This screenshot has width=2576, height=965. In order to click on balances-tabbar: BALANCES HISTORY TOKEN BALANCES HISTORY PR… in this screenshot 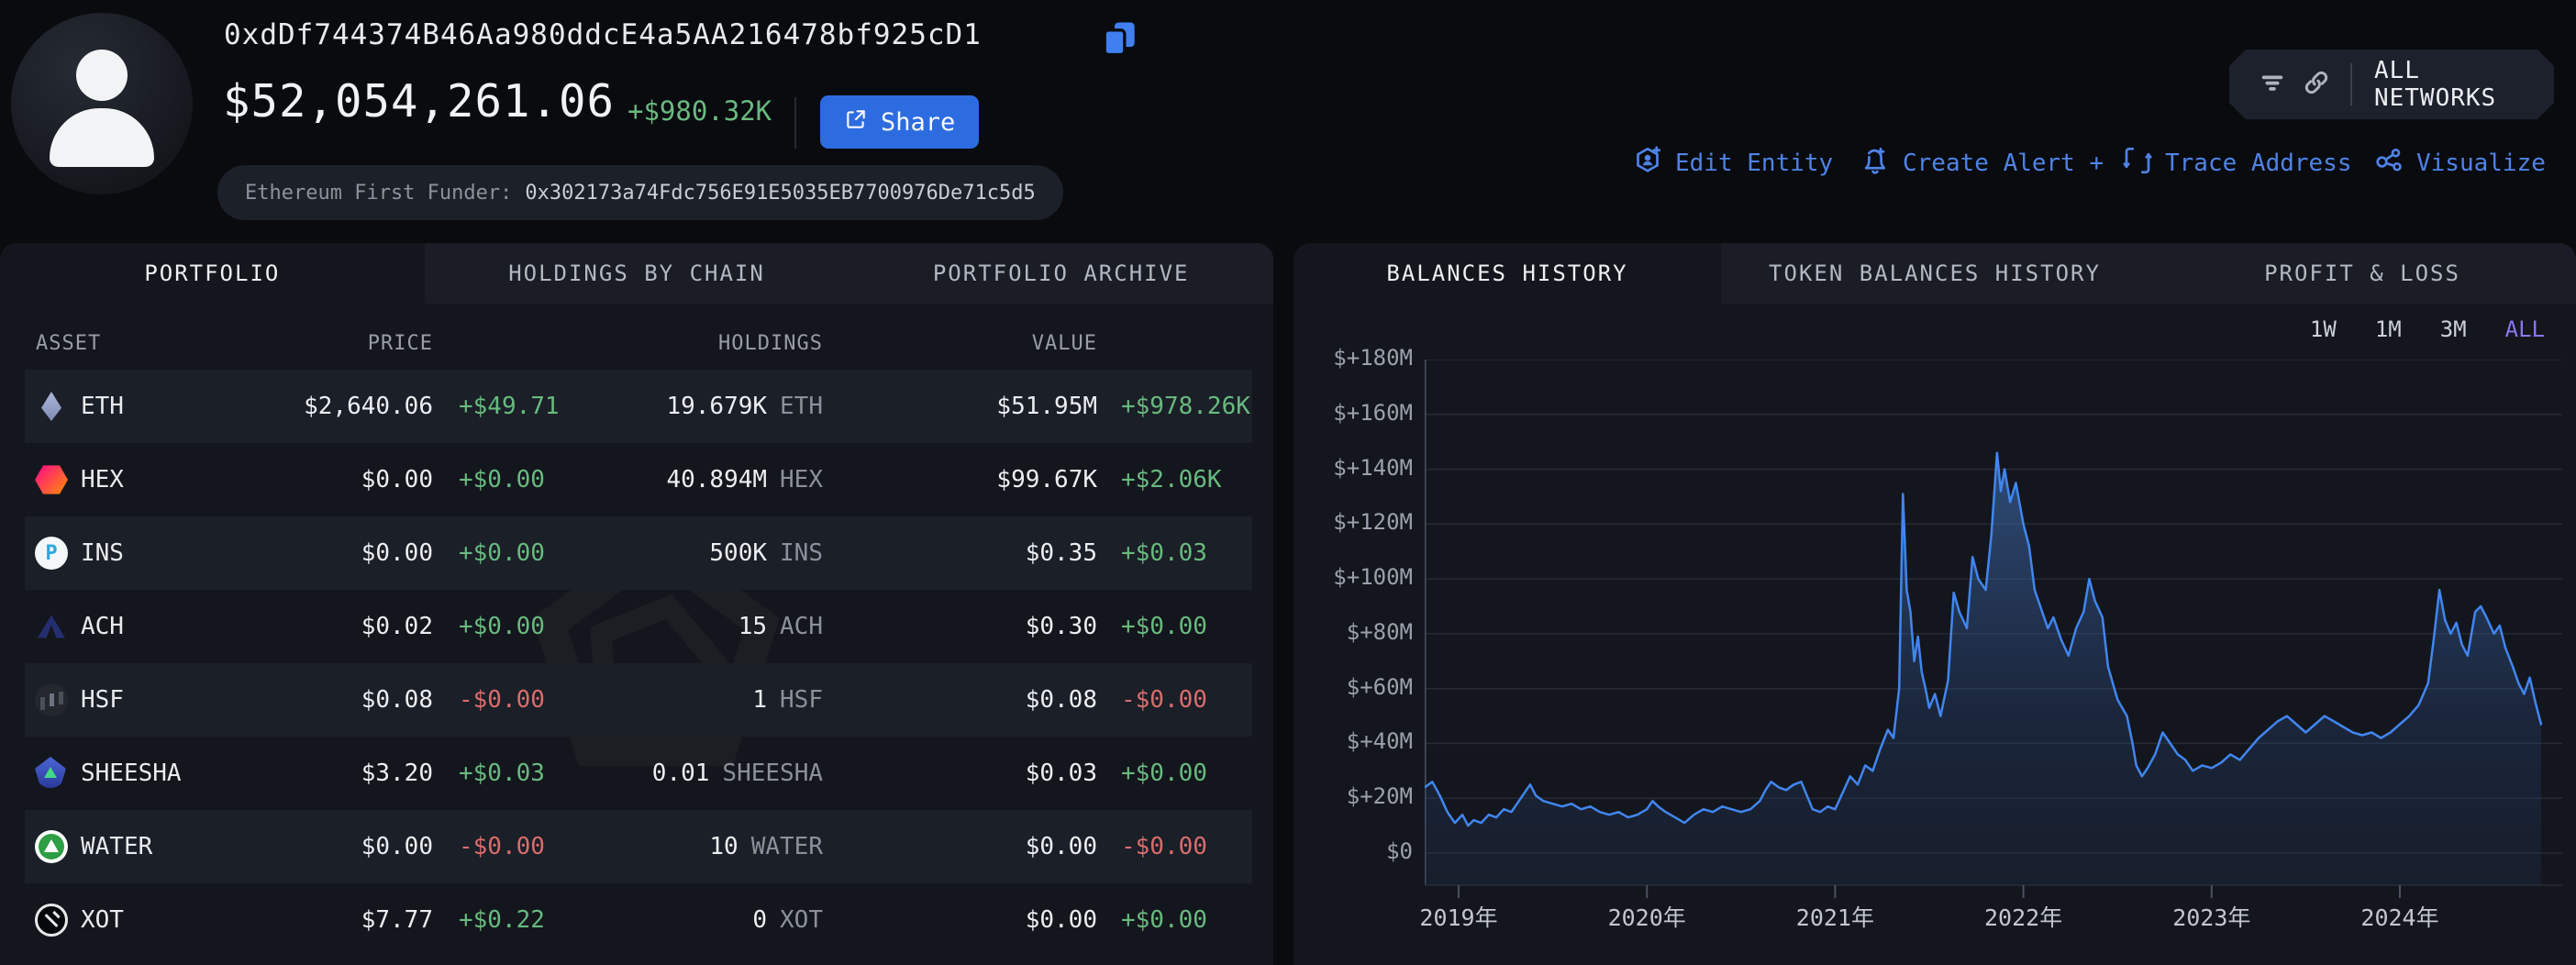, I will do `click(1935, 273)`.